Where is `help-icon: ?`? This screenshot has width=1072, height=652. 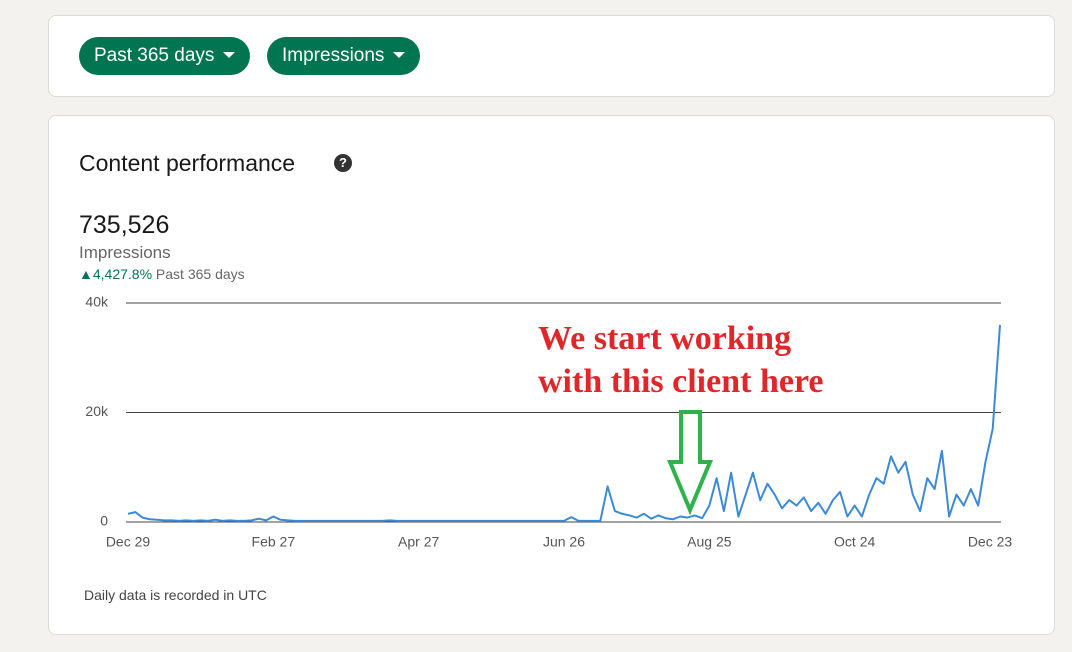
help-icon: ? is located at coordinates (343, 163).